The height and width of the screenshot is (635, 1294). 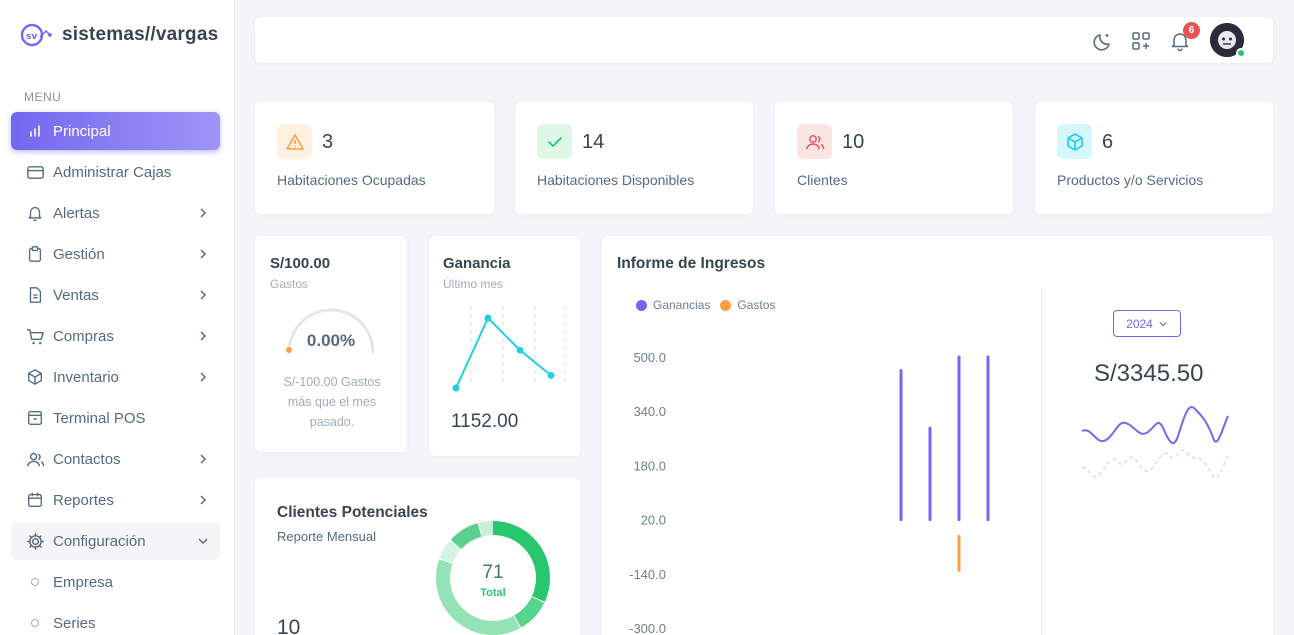 What do you see at coordinates (82, 131) in the screenshot?
I see `sidebar-item-label: Principal` at bounding box center [82, 131].